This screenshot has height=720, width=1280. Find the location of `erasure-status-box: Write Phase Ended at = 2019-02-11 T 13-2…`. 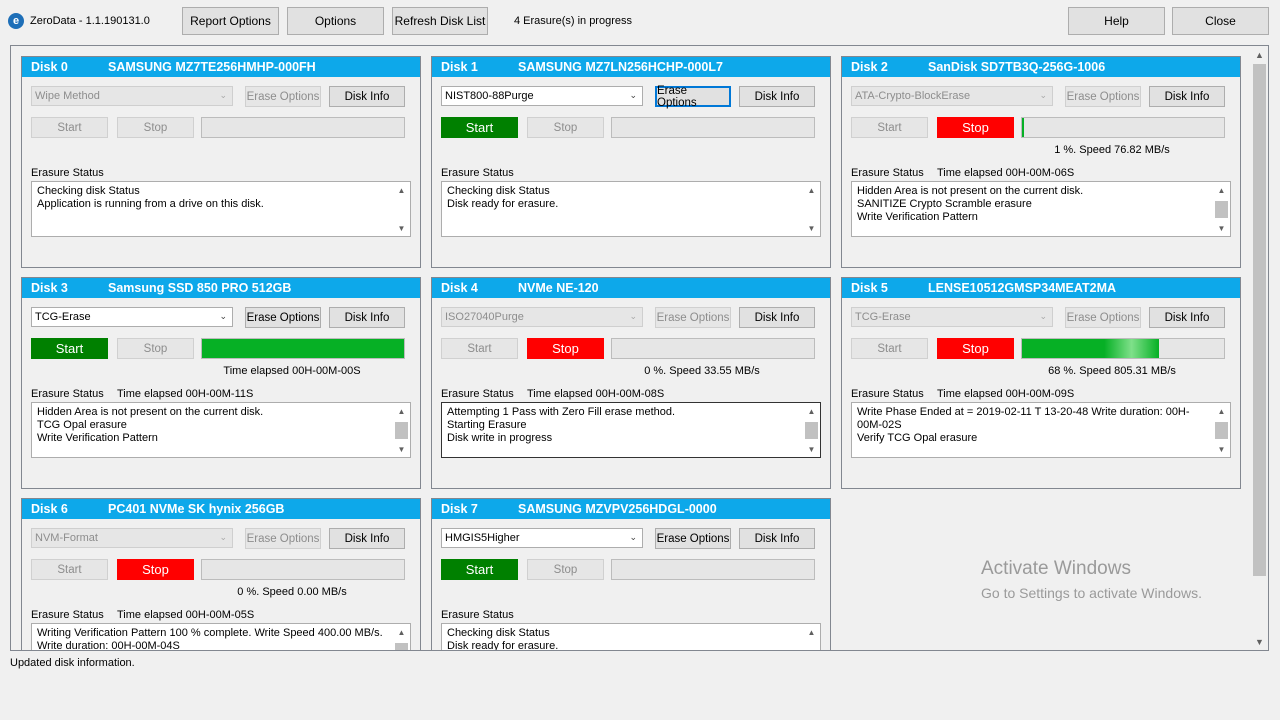

erasure-status-box: Write Phase Ended at = 2019-02-11 T 13-2… is located at coordinates (1041, 430).